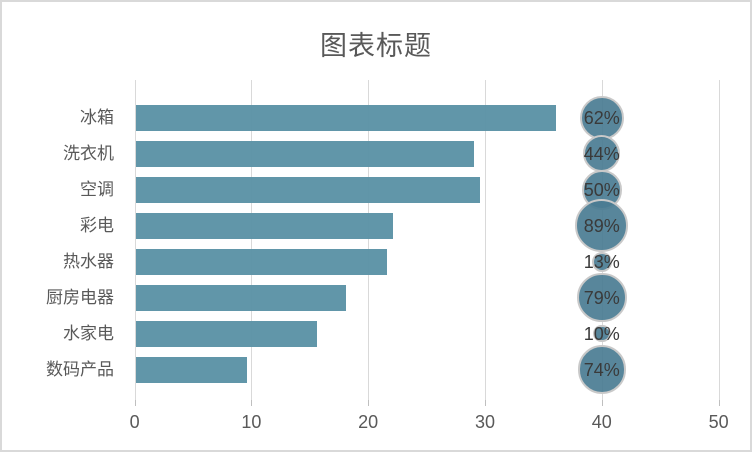 The width and height of the screenshot is (752, 452). I want to click on bubble-percentage-label: 10%, so click(601, 333).